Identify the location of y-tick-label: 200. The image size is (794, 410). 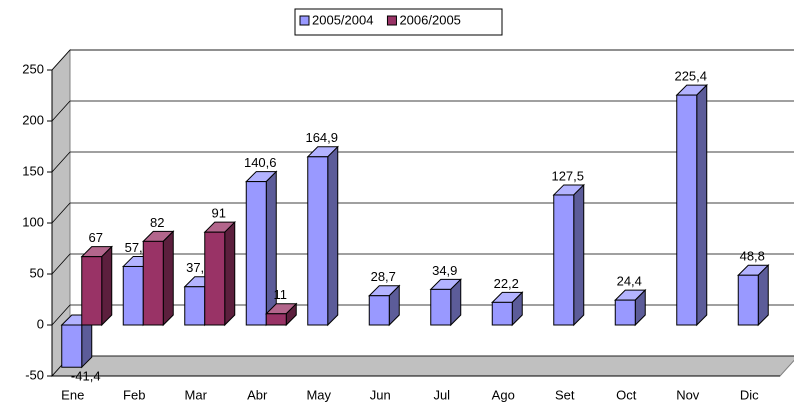
(33, 119).